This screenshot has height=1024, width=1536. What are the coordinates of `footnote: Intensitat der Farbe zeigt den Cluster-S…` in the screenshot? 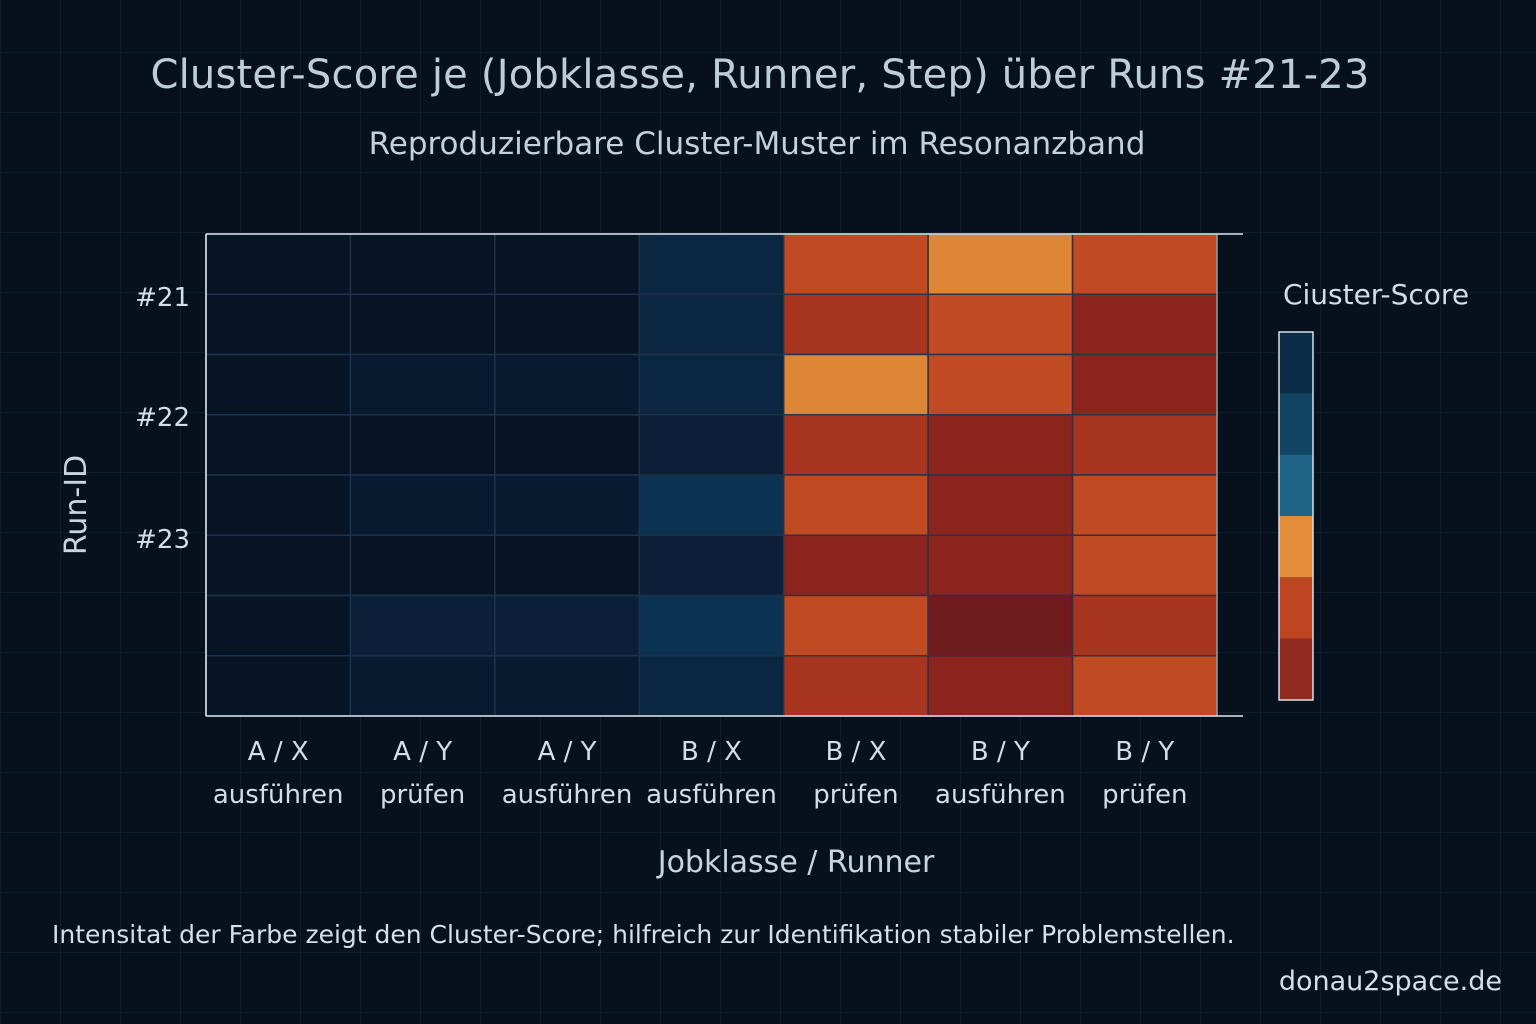 It's located at (643, 934).